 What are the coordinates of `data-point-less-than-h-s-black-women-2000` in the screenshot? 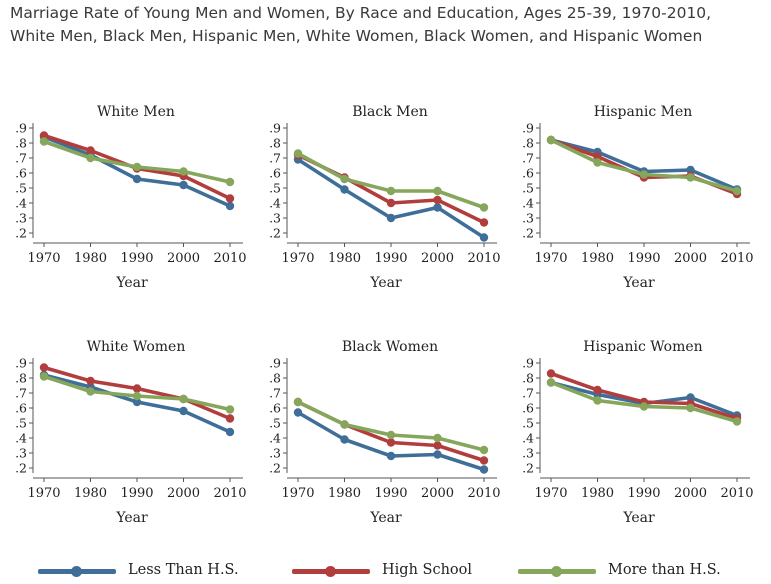 It's located at (437, 454).